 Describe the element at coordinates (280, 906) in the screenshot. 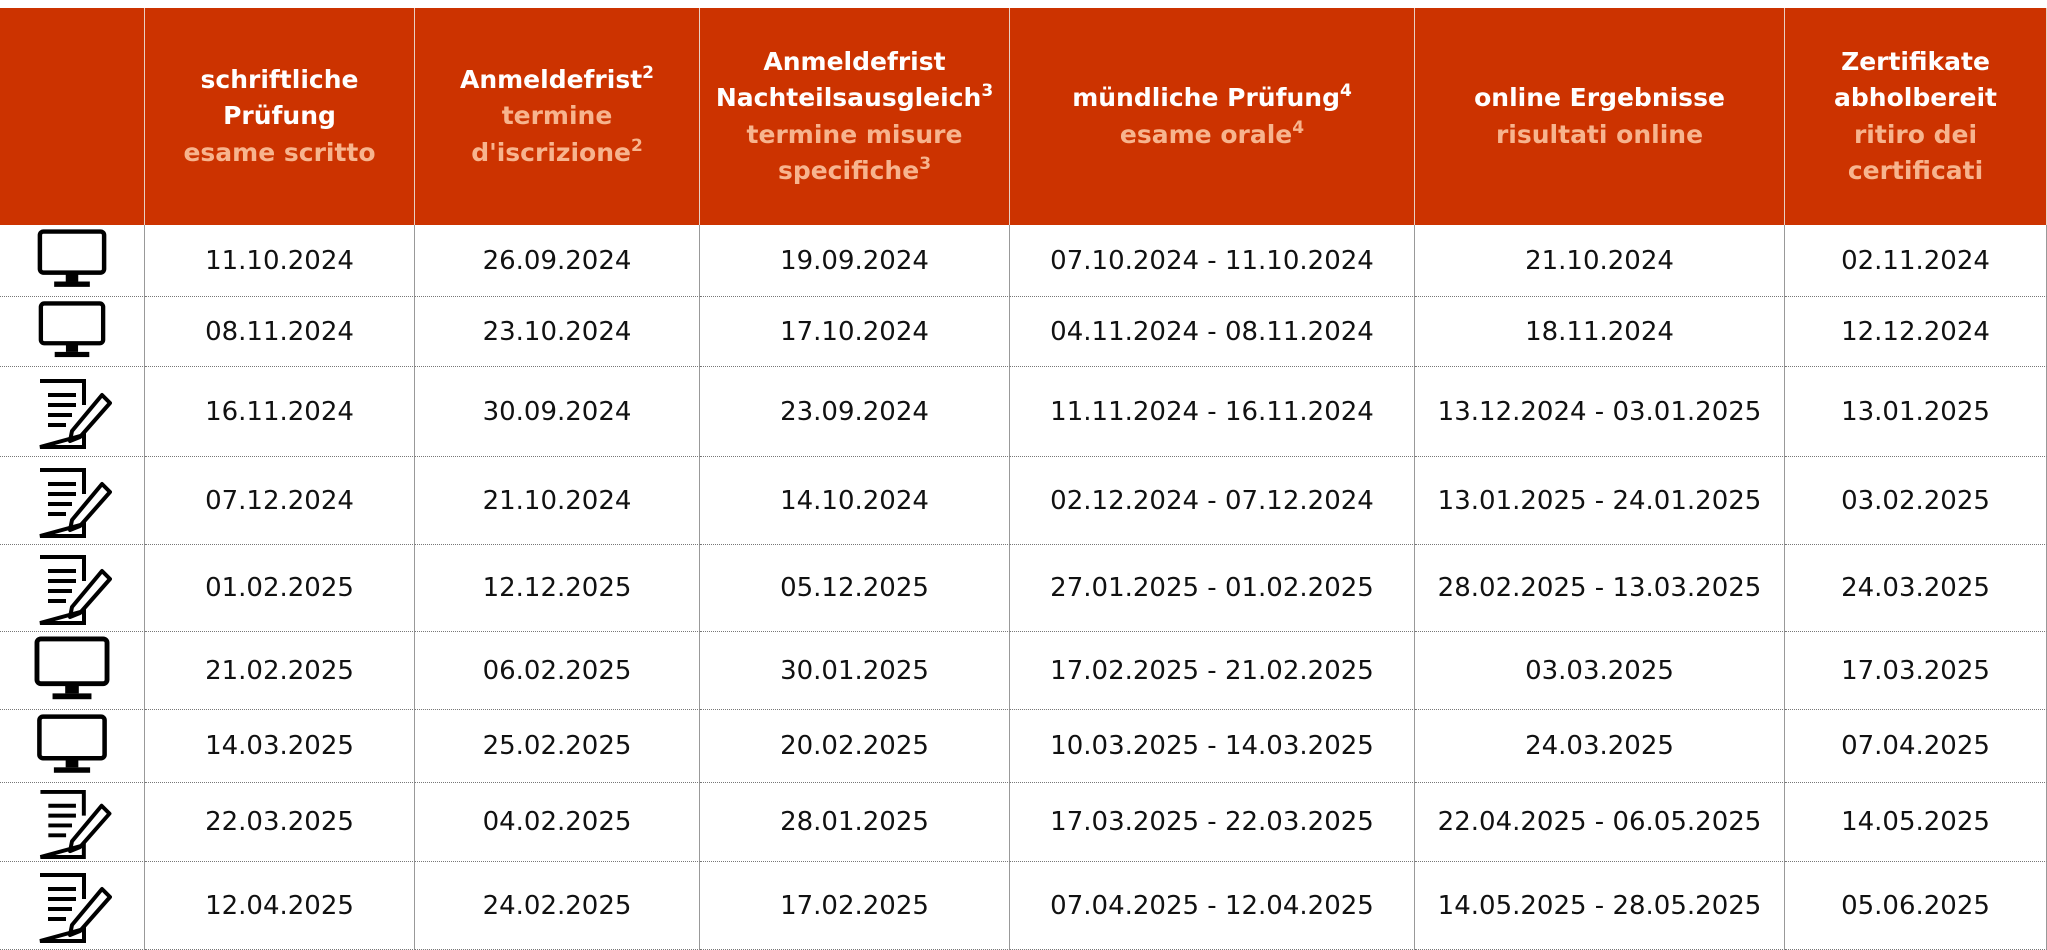

I see `table-cell: 12.04.2025` at that location.